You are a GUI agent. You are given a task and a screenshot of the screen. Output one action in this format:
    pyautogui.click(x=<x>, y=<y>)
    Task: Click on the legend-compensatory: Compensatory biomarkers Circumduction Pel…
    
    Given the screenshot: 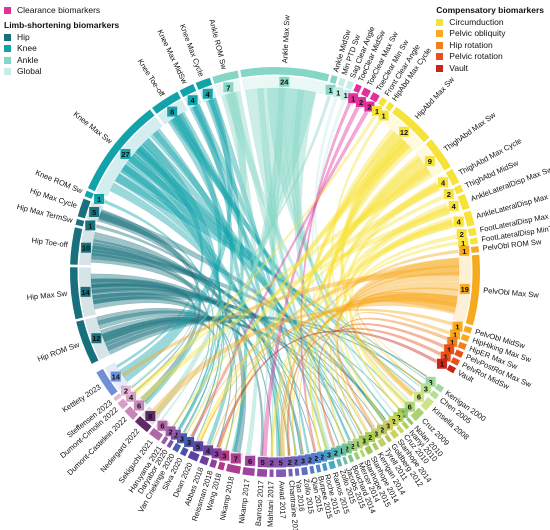 What is the action you would take?
    pyautogui.click(x=490, y=39)
    